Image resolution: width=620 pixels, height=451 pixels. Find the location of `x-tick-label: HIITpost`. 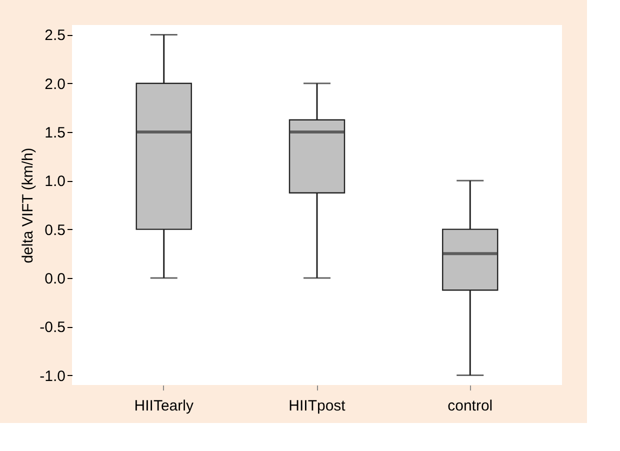

x-tick-label: HIITpost is located at coordinates (317, 406).